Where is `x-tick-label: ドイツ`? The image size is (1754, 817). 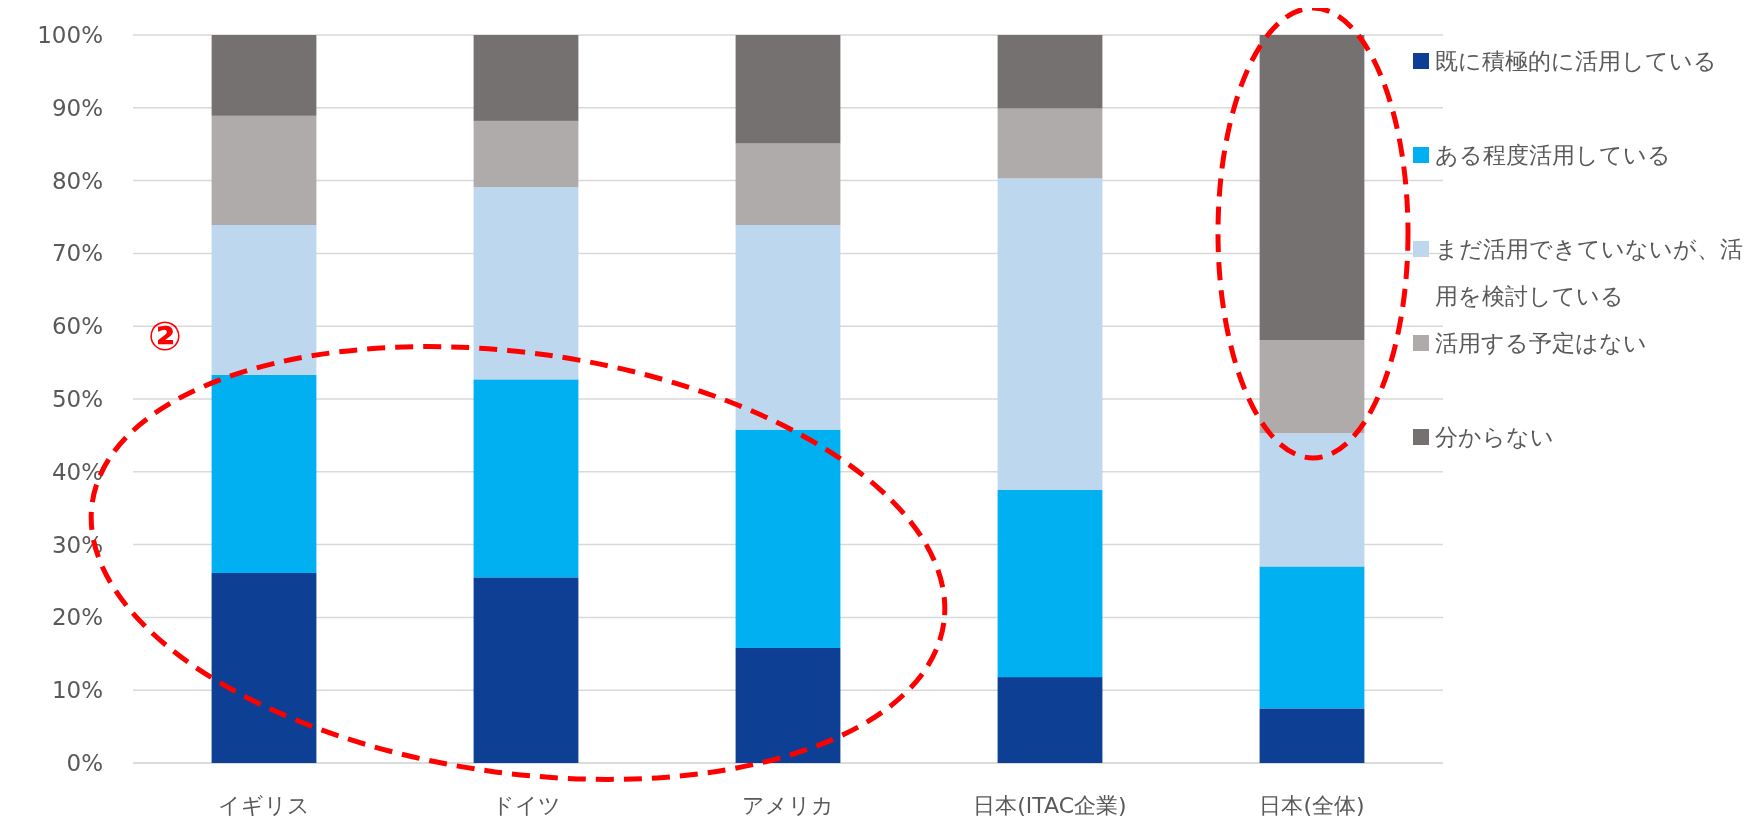 x-tick-label: ドイツ is located at coordinates (526, 805).